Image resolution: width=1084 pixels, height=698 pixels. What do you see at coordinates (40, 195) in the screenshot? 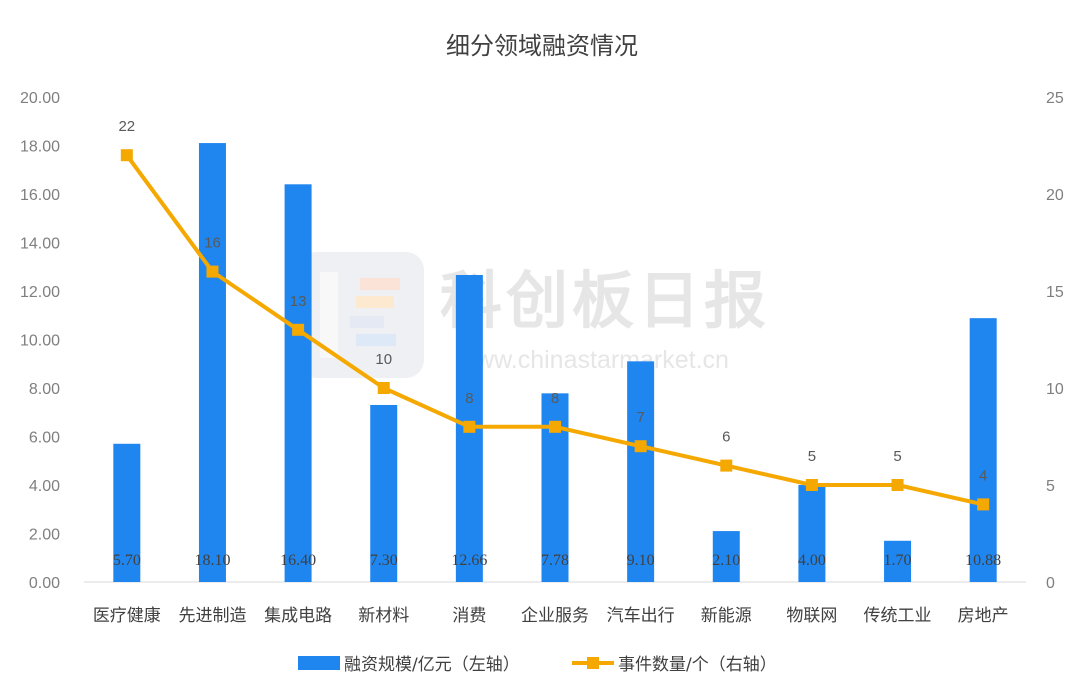
I see `left-axis-tick: 16.00` at bounding box center [40, 195].